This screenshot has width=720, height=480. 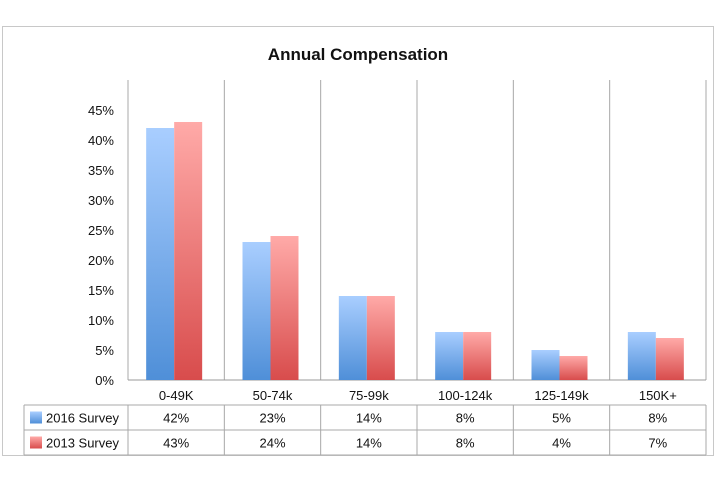 I want to click on y-tick-label: 15%, so click(x=101, y=290).